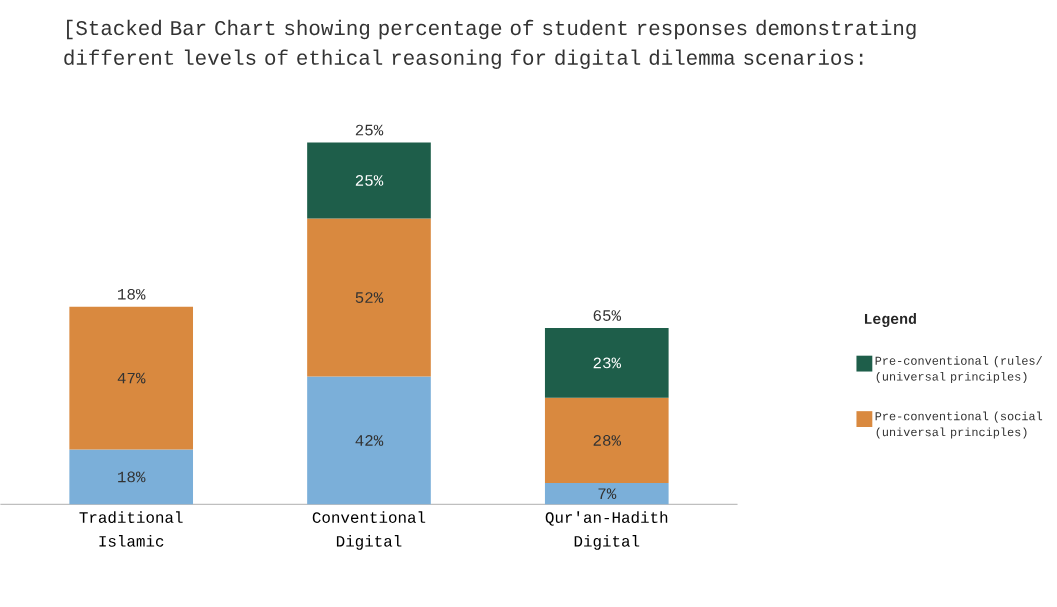 The width and height of the screenshot is (1057, 607). I want to click on data-label: 28%, so click(607, 440).